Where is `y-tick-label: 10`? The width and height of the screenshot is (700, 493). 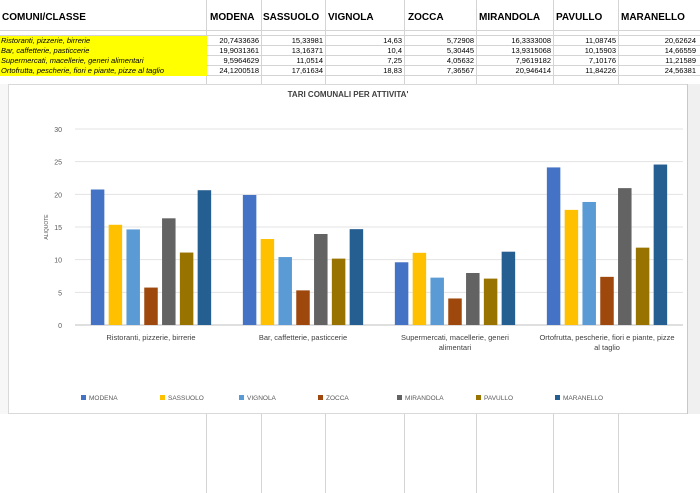
y-tick-label: 10 is located at coordinates (58, 261).